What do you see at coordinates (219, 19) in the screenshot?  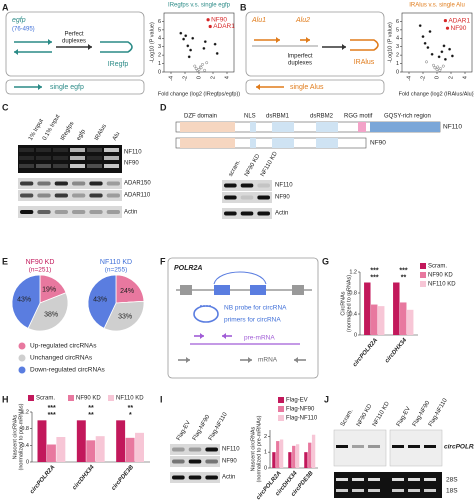 I see `hit-label: NF90` at bounding box center [219, 19].